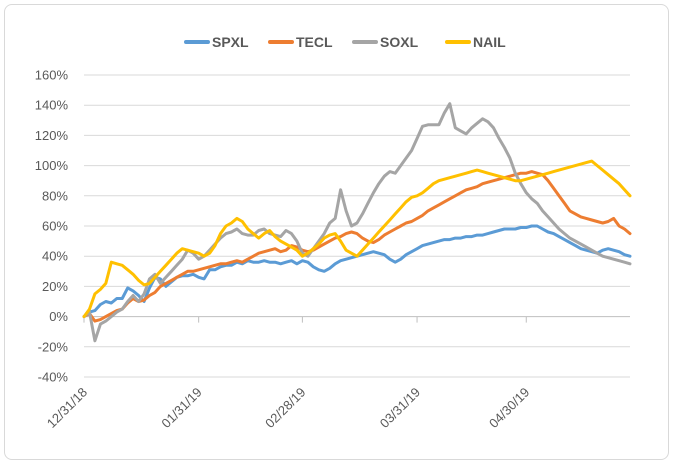 This screenshot has height=466, width=675. Describe the element at coordinates (285, 408) in the screenshot. I see `x-tick-label: 02/28/19` at that location.